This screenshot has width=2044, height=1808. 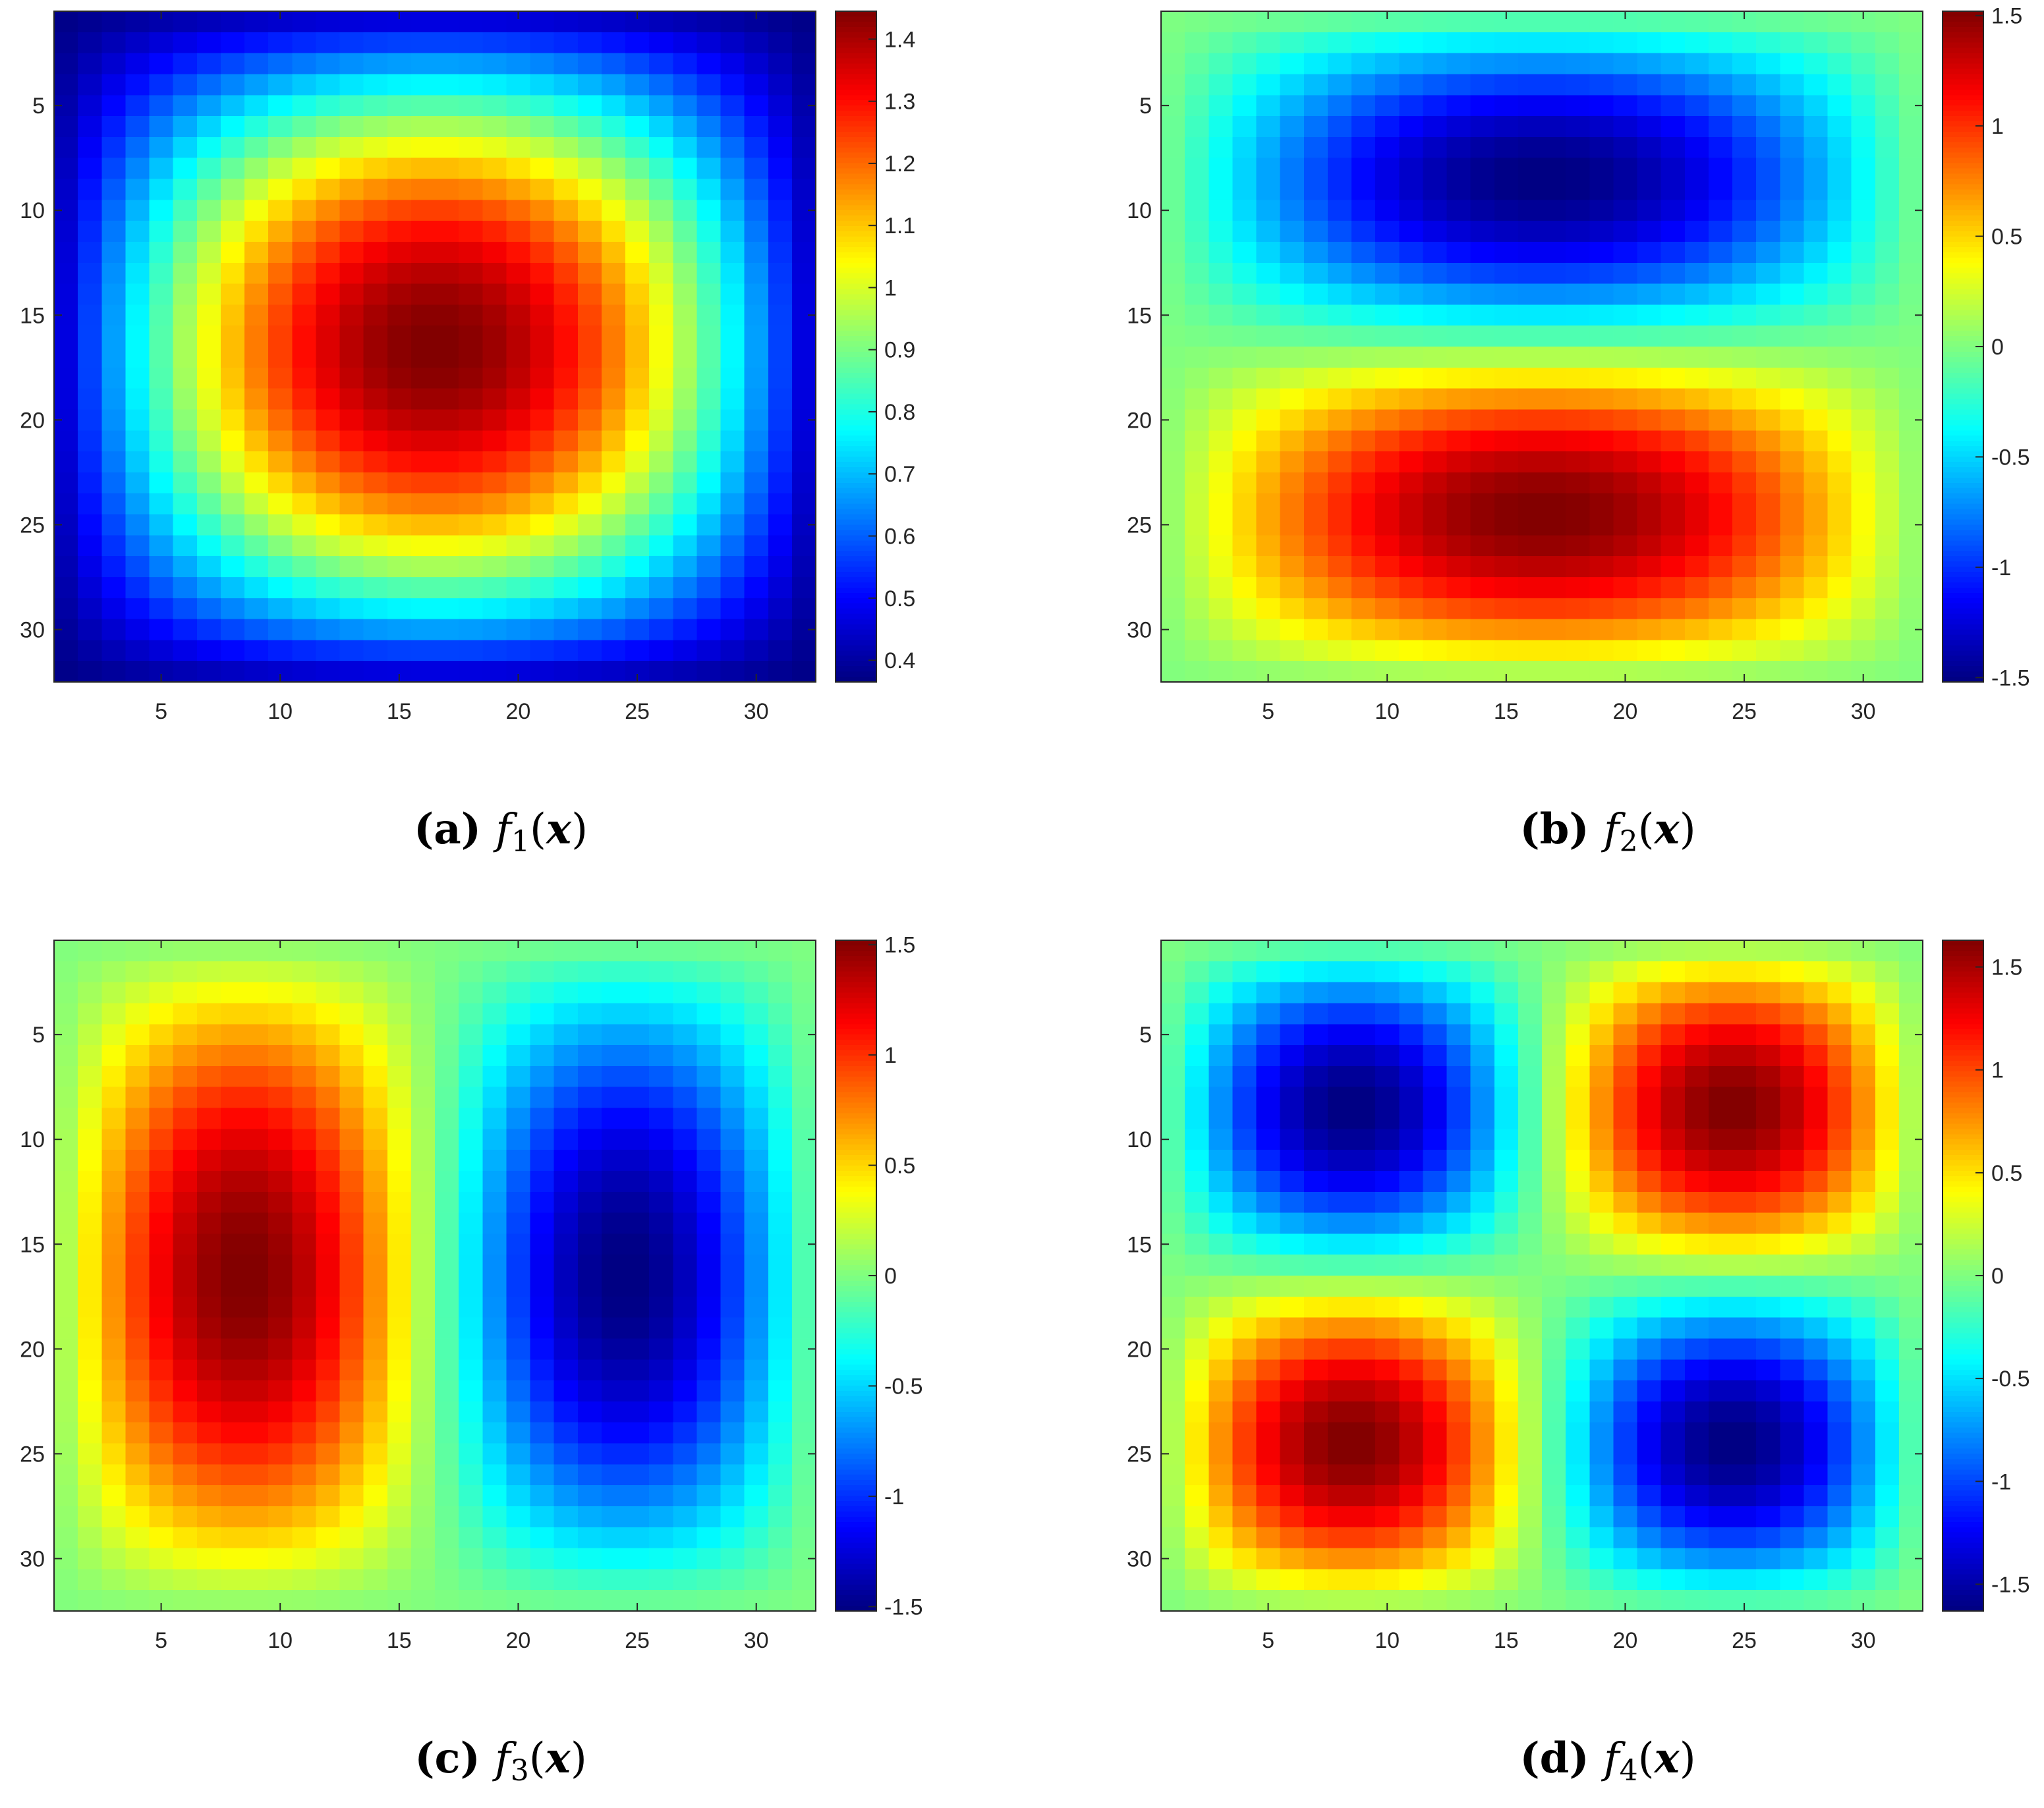 I want to click on x-tick-label: 20, so click(x=1625, y=711).